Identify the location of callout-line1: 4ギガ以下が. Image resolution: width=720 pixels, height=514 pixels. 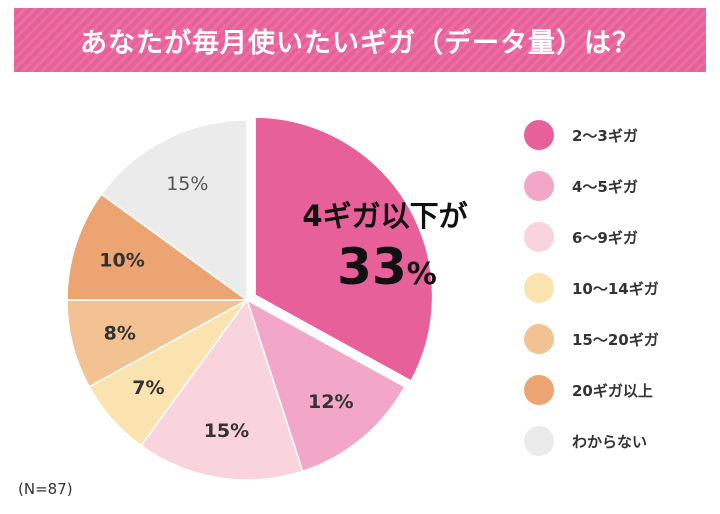
(384, 216).